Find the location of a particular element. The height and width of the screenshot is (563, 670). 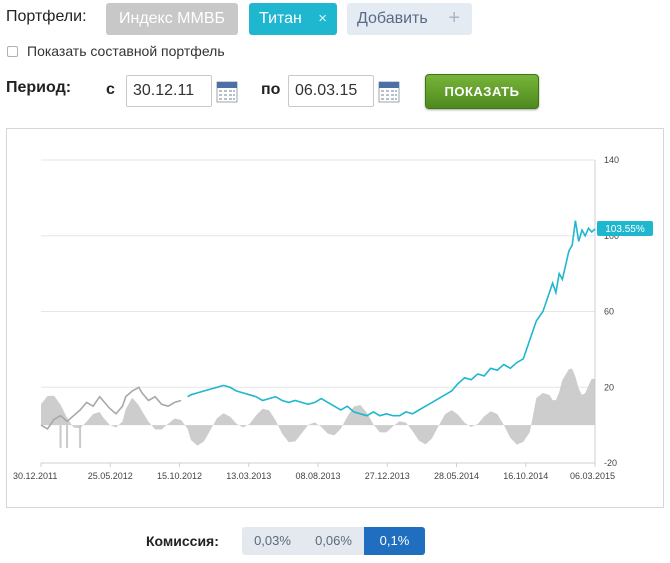

portfolio-chip-label: Индекс ММВБ is located at coordinates (172, 18).